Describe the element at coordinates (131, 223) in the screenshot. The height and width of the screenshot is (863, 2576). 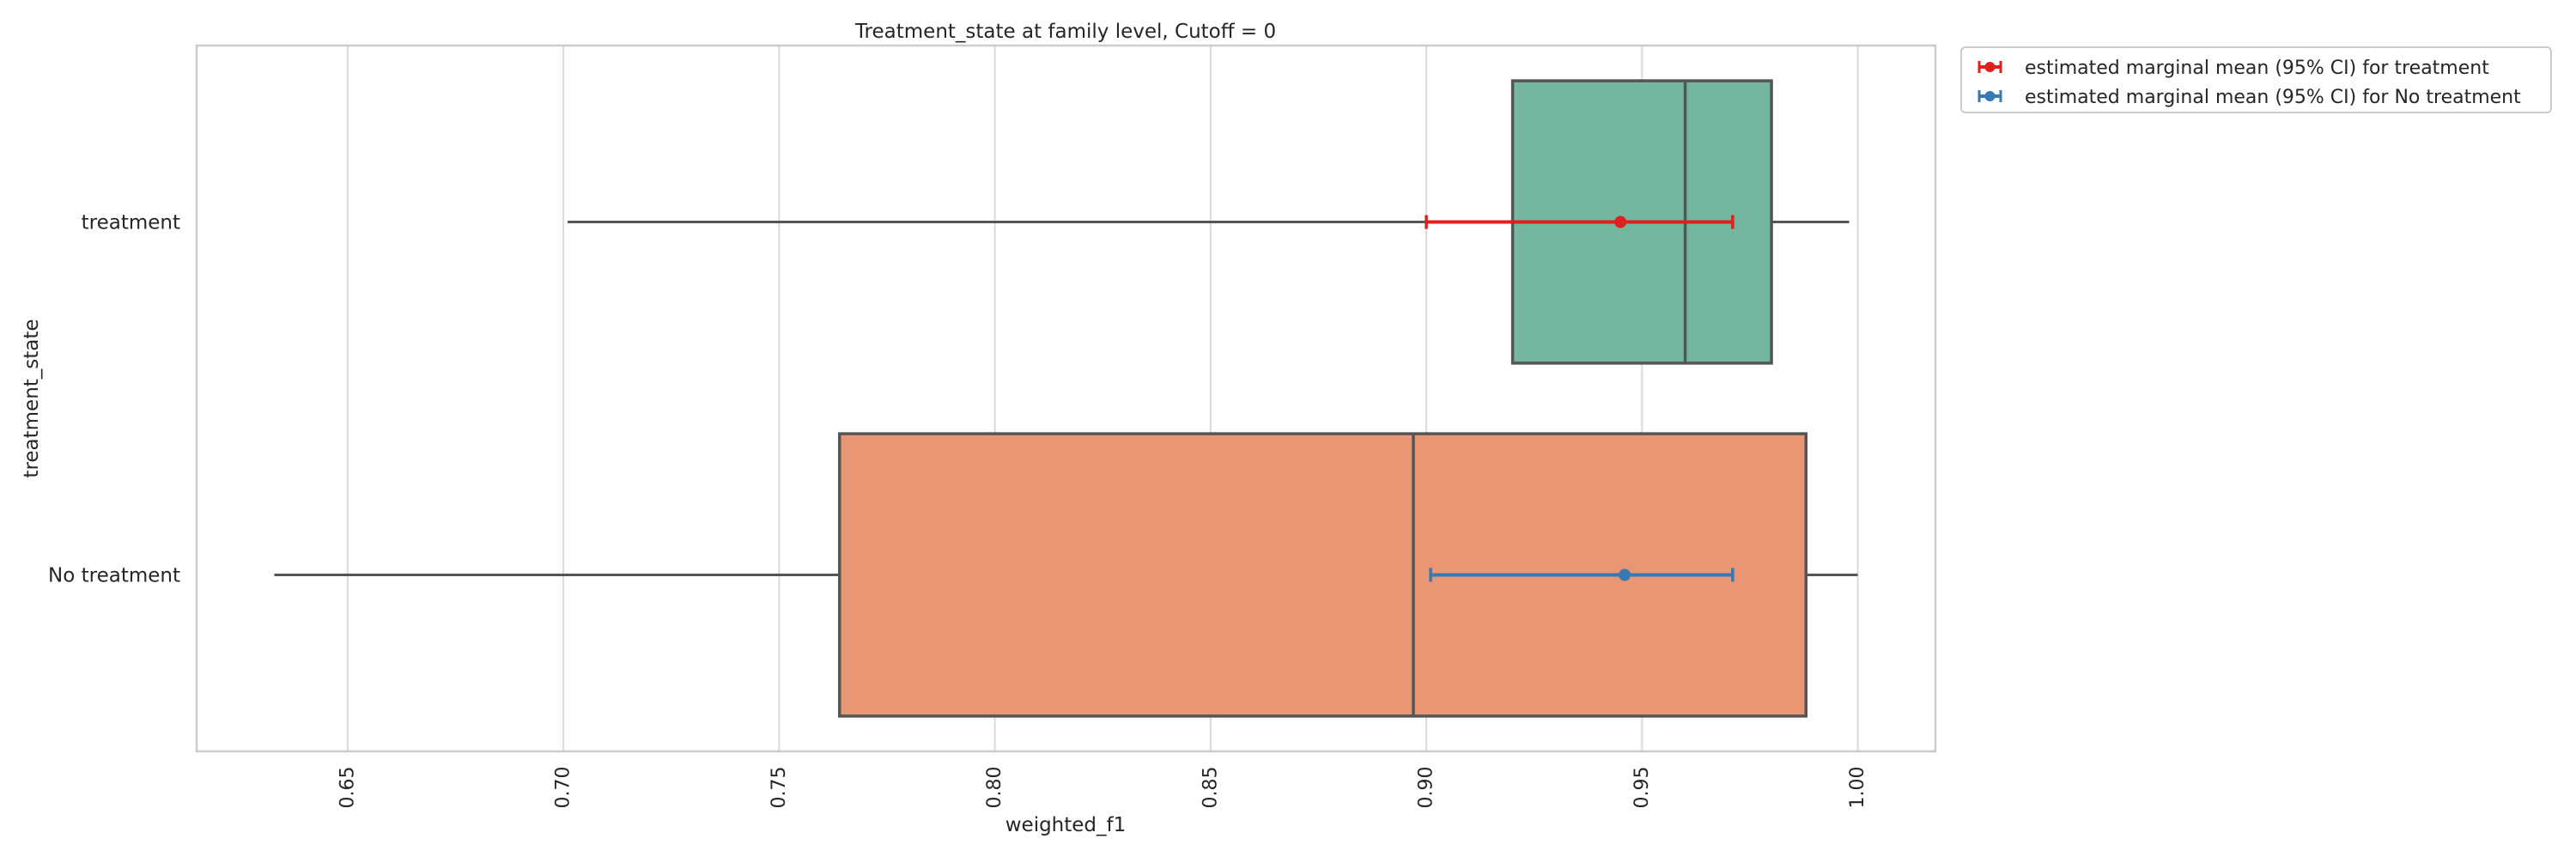
I see `y-tick-label: treatment` at that location.